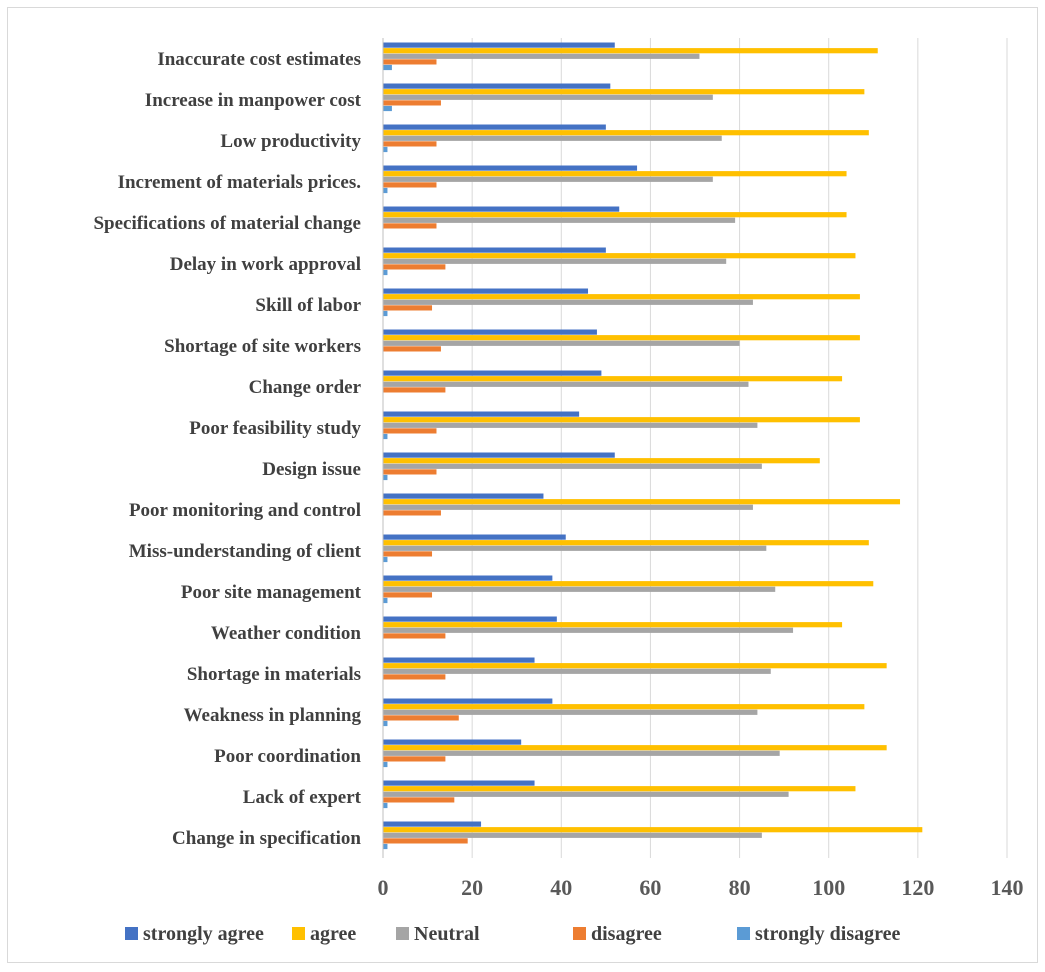  I want to click on x-tick-label: 120, so click(917, 887).